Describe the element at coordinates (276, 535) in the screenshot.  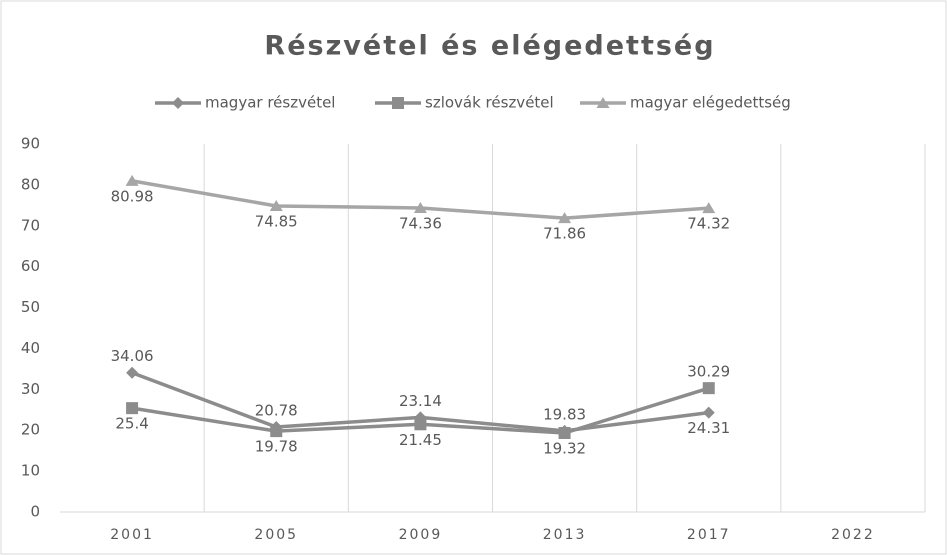
I see `x-tick-label: 2005` at that location.